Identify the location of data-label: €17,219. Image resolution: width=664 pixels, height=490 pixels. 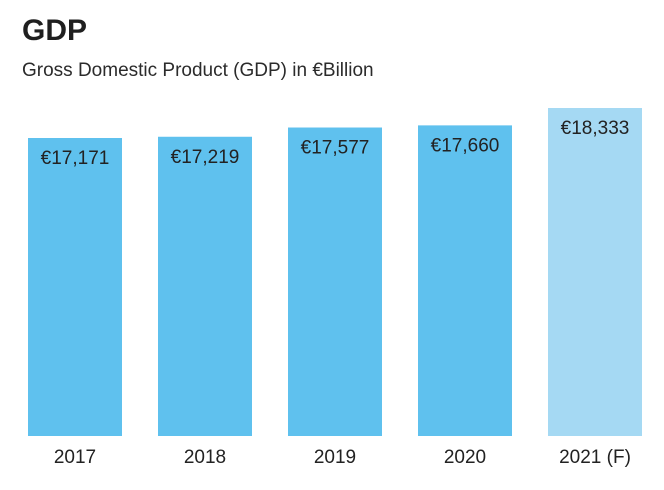
(205, 157).